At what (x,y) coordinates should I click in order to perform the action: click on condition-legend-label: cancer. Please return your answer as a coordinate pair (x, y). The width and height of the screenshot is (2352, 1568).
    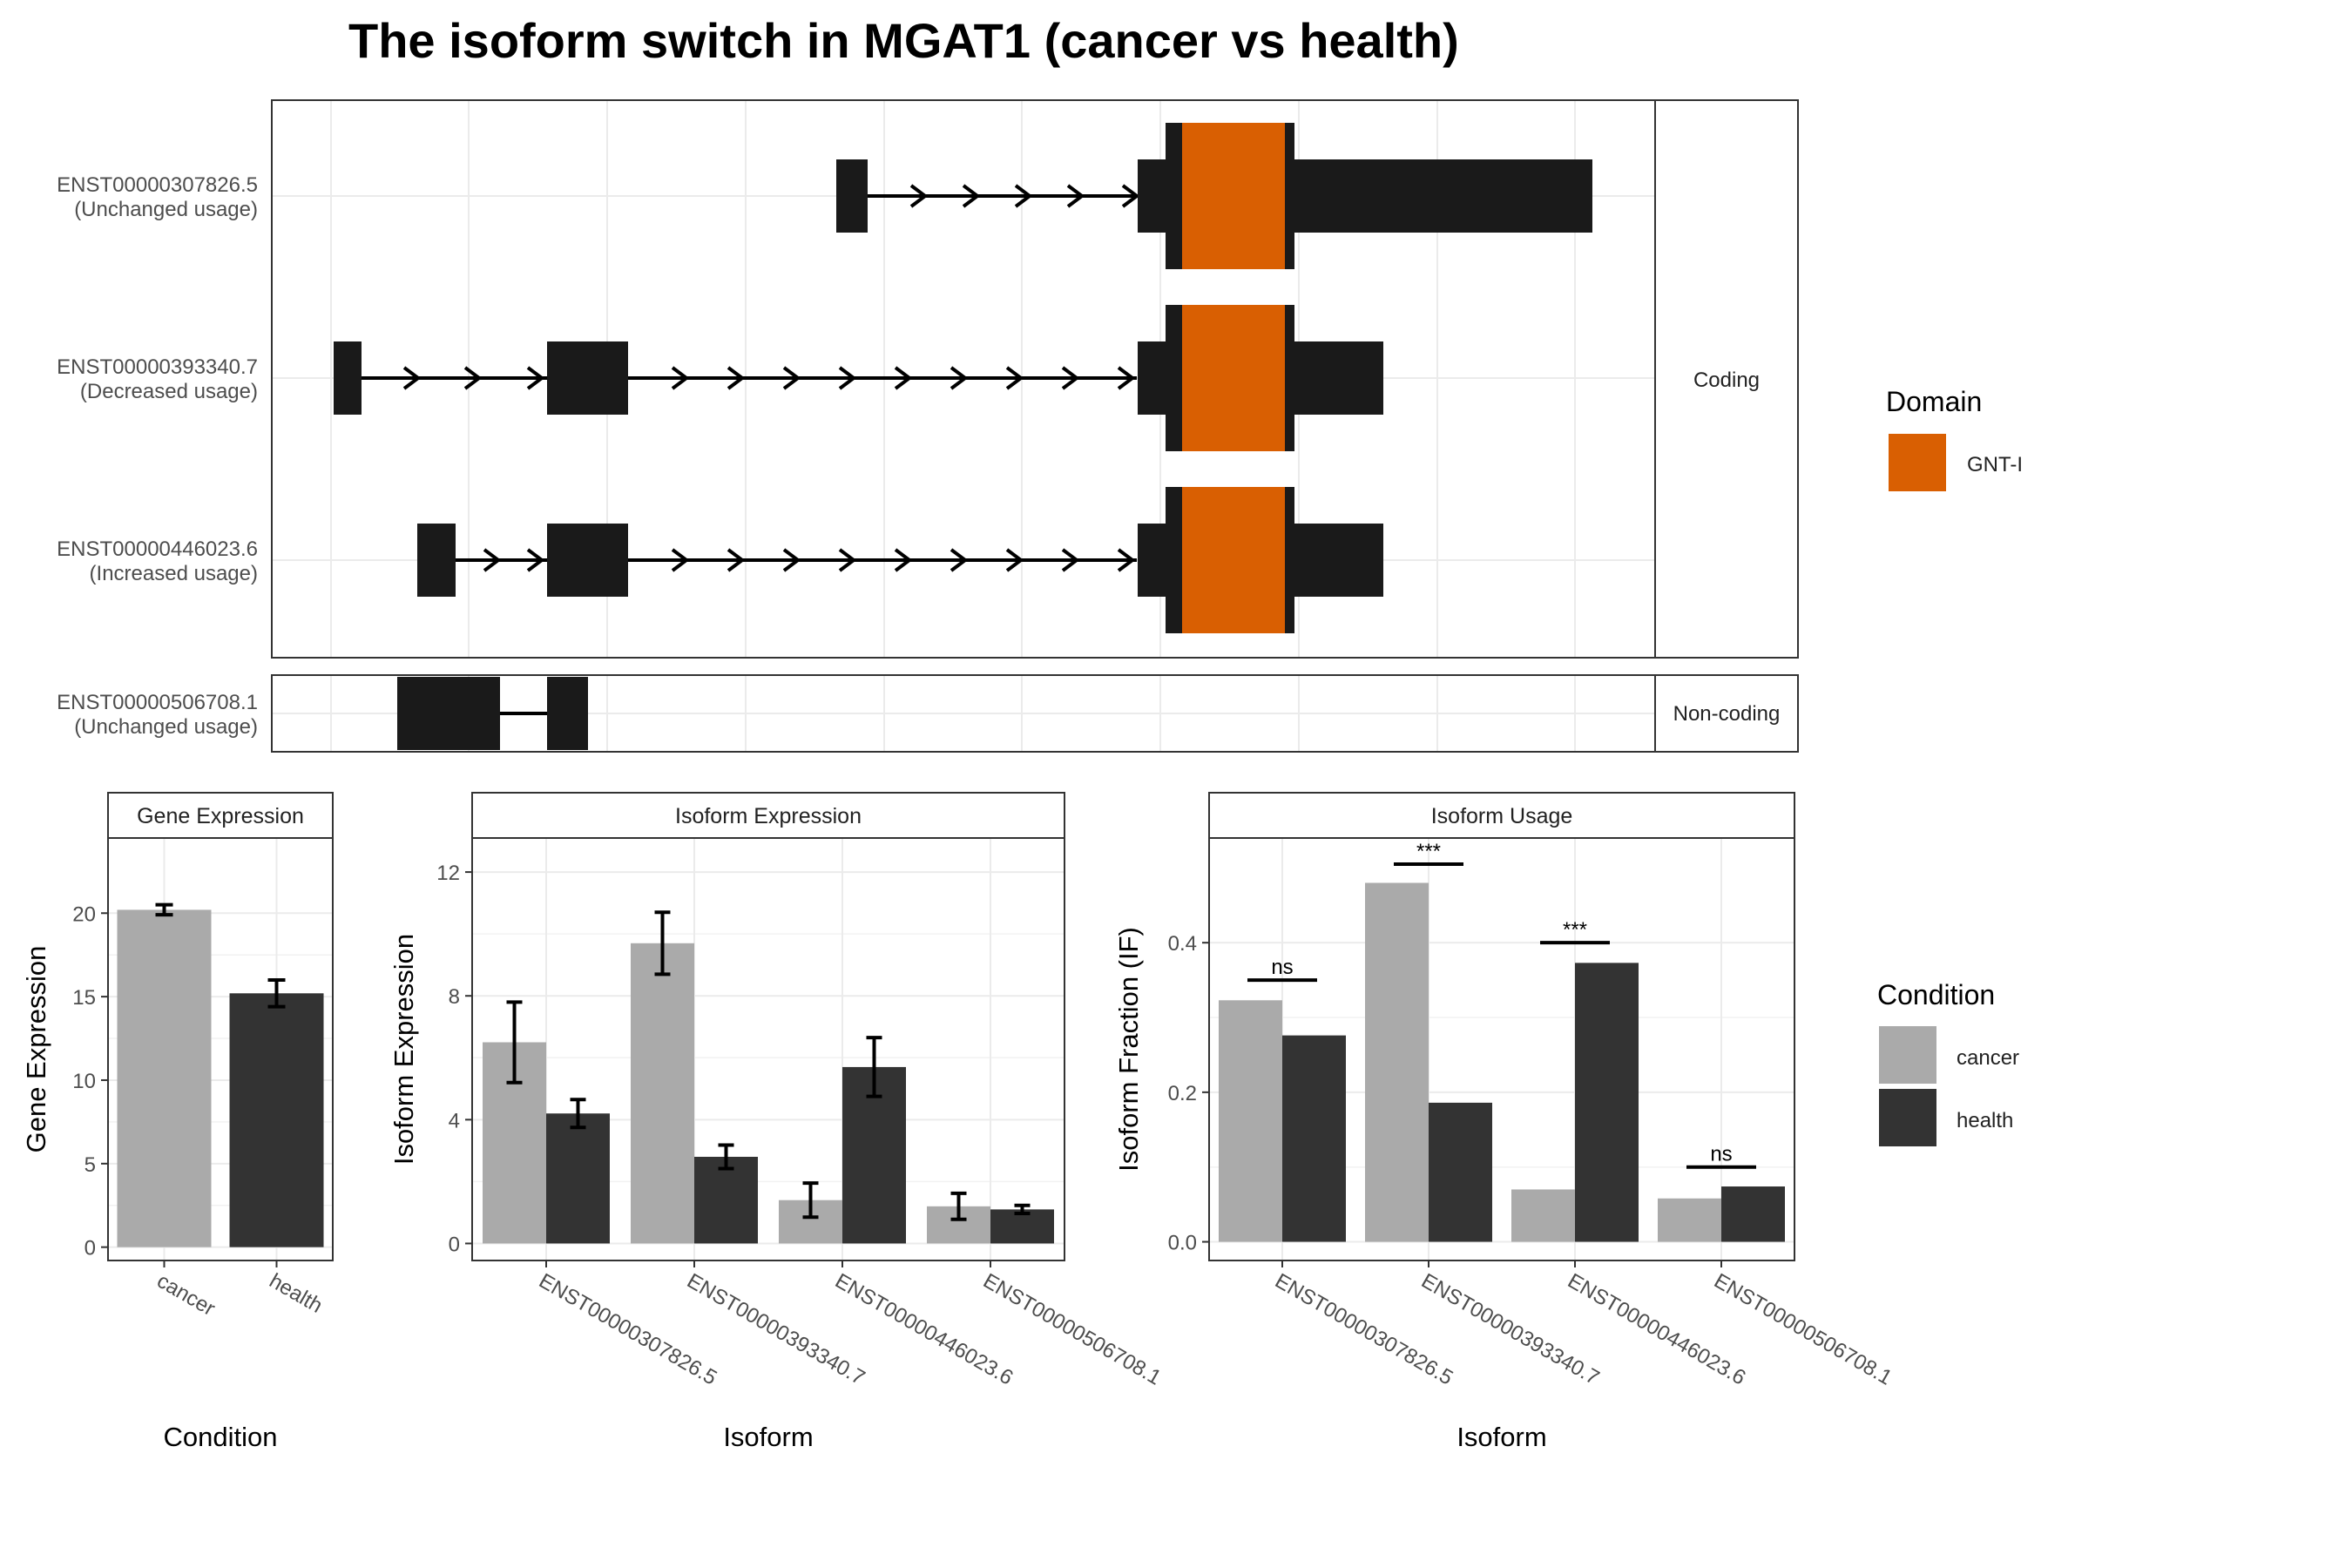
    Looking at the image, I should click on (1988, 1058).